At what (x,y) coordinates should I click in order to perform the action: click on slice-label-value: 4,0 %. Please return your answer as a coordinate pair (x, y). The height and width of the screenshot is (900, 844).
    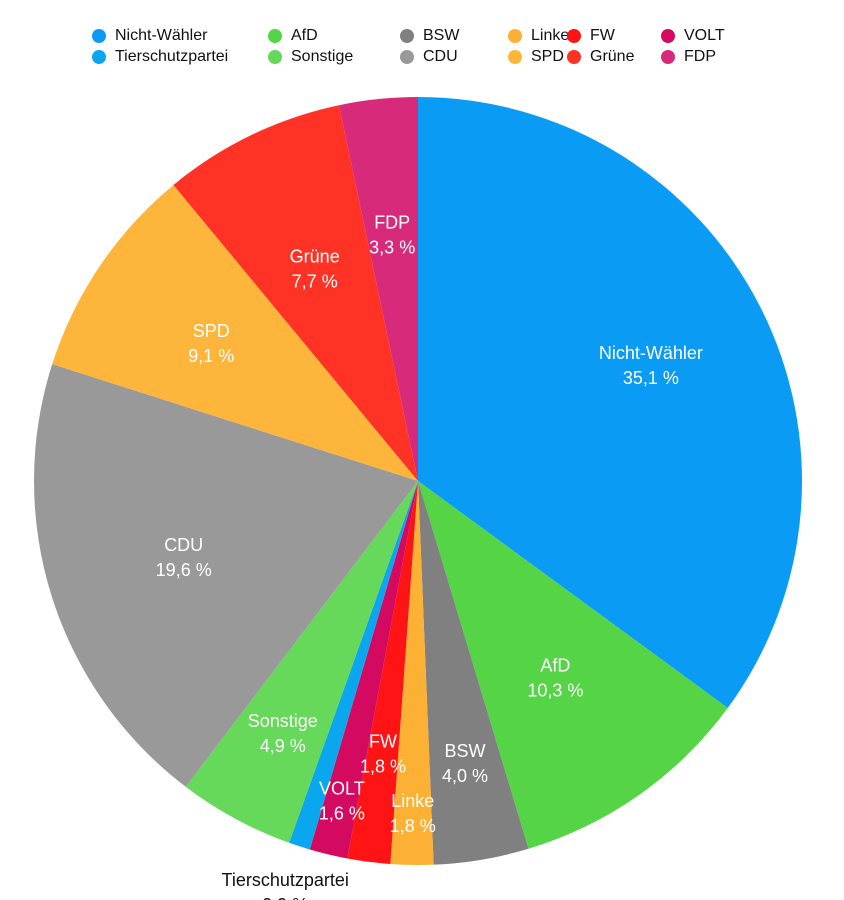
    Looking at the image, I should click on (465, 776).